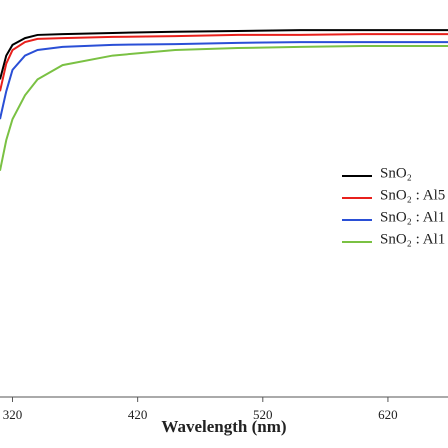 The width and height of the screenshot is (448, 448). What do you see at coordinates (223, 426) in the screenshot?
I see `x-axis-label: Wavelength (nm)` at bounding box center [223, 426].